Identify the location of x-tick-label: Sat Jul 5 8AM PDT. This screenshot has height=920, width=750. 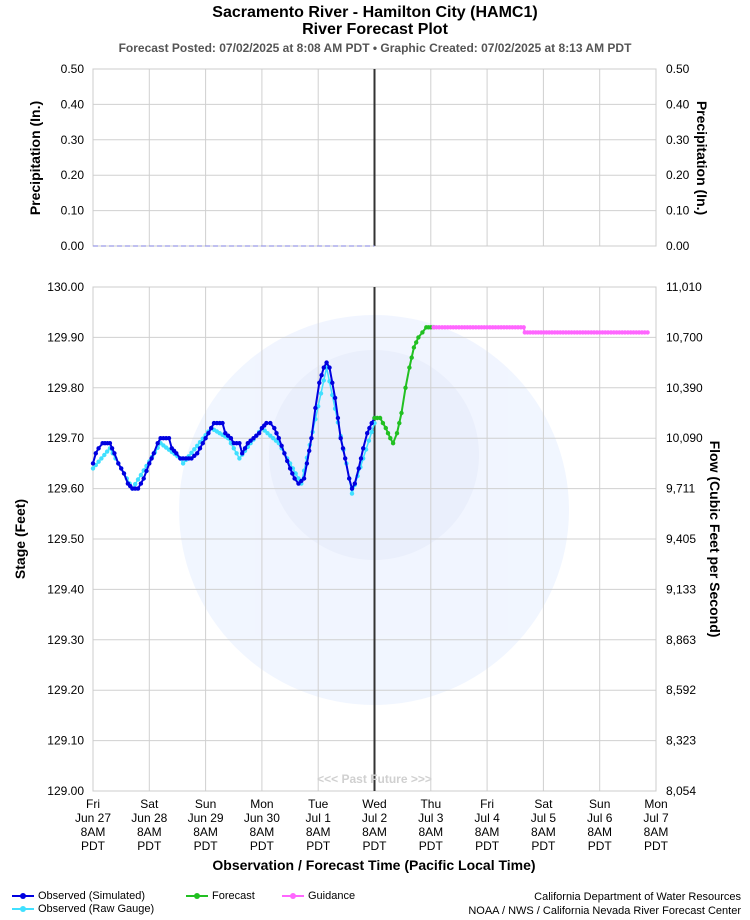
(544, 825).